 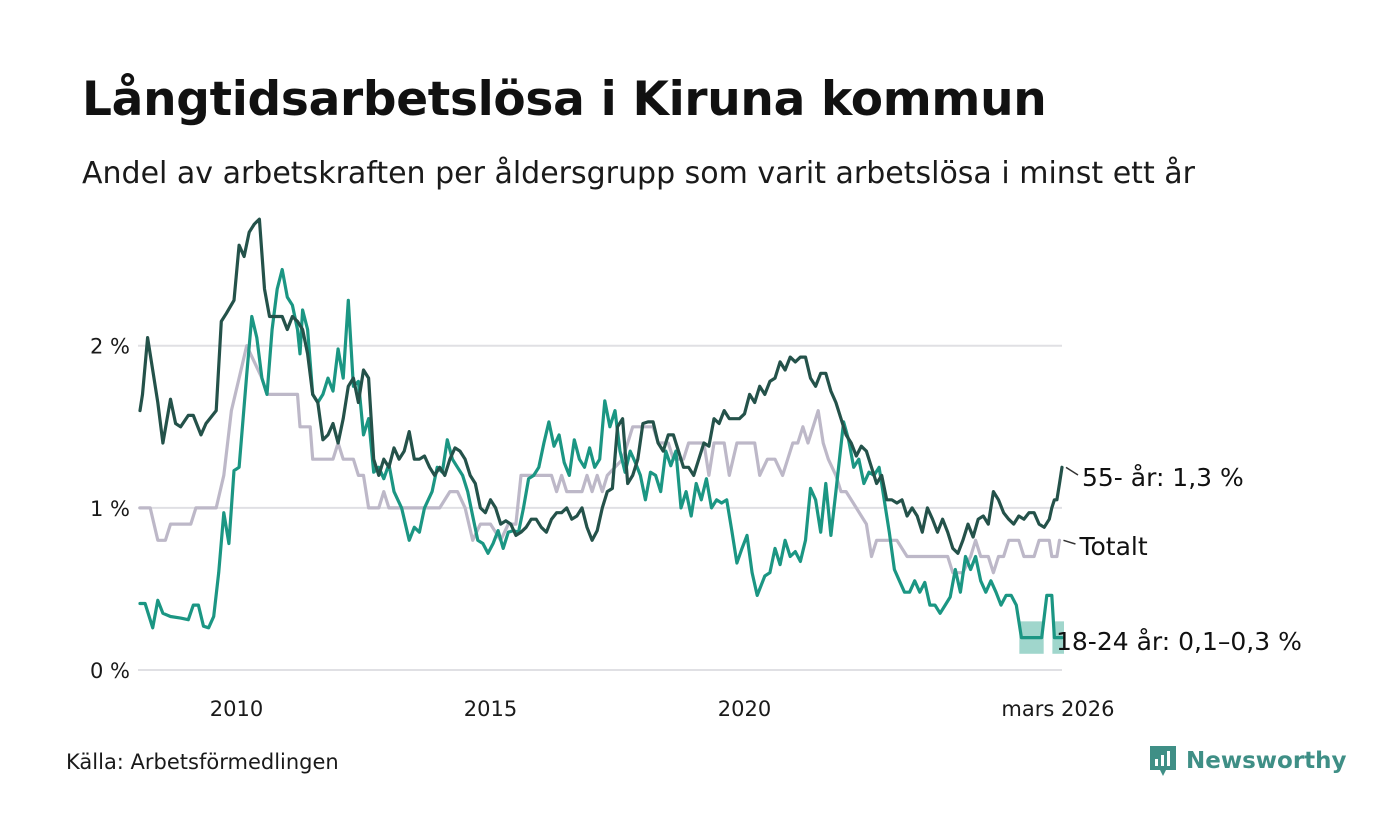 What do you see at coordinates (110, 671) in the screenshot?
I see `y-tick-label: 0 %` at bounding box center [110, 671].